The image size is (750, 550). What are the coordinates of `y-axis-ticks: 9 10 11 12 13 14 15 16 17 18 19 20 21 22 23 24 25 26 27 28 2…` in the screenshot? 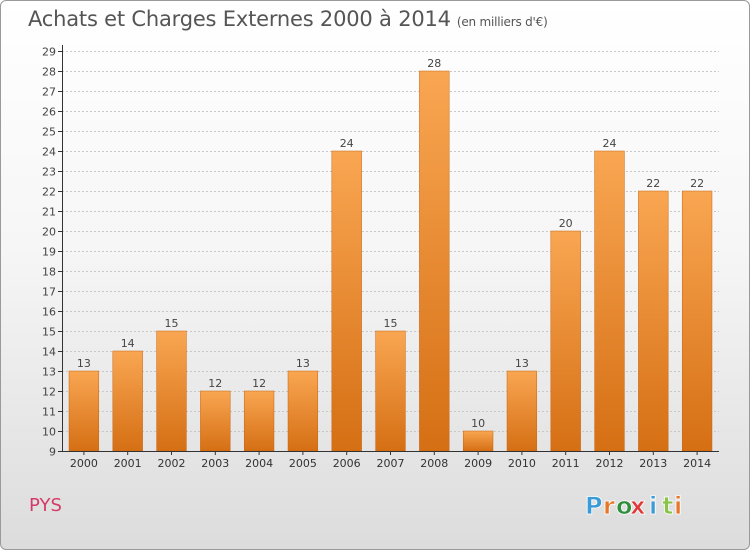 It's located at (52, 252).